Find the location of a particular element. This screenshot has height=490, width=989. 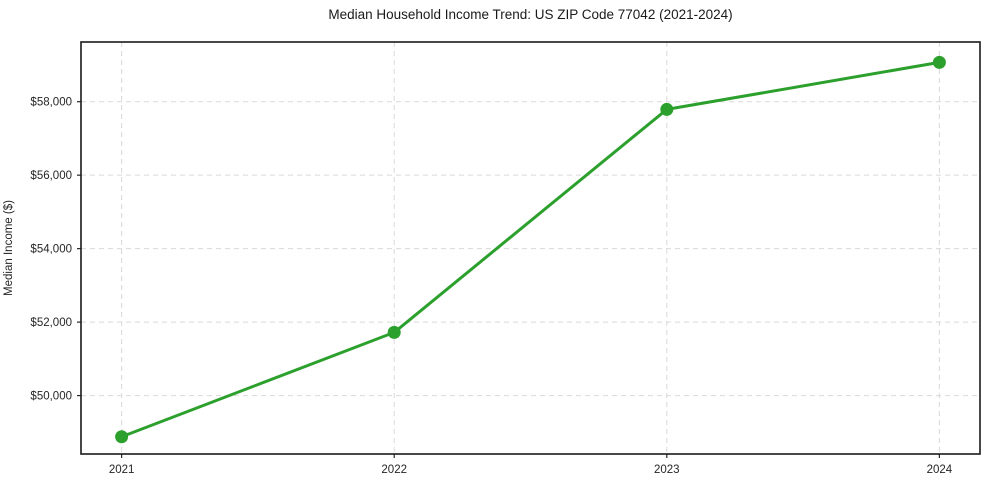

y-tick-label: $58,000 is located at coordinates (51, 103).